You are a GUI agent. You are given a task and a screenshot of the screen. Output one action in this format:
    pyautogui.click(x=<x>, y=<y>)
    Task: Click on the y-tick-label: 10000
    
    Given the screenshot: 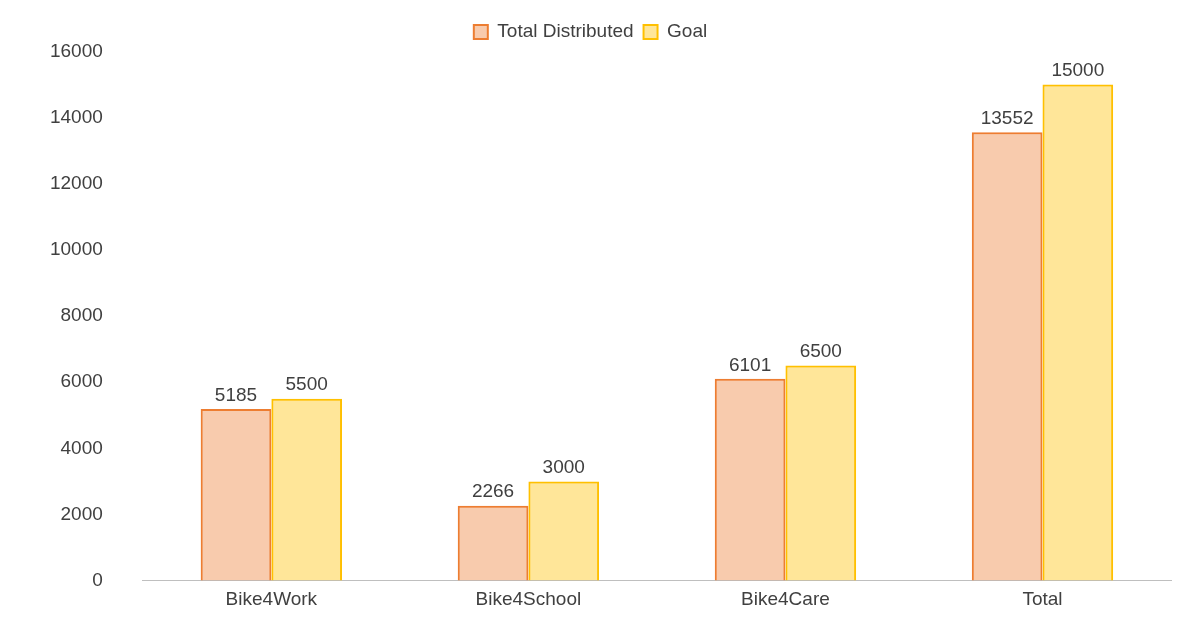 What is the action you would take?
    pyautogui.click(x=76, y=249)
    